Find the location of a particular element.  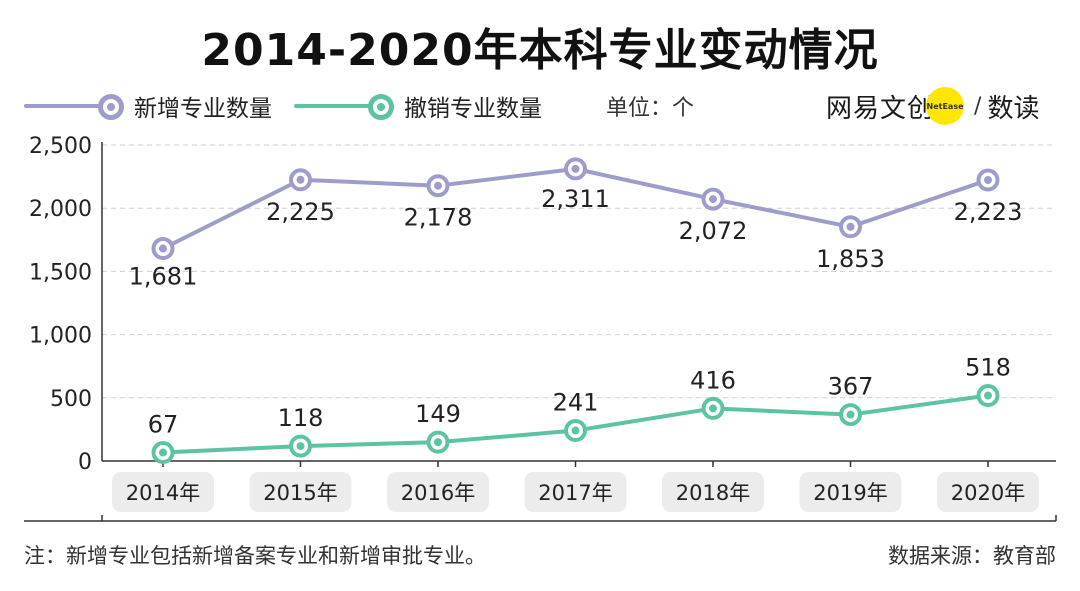

x-tick-label: 2015年 is located at coordinates (300, 493).